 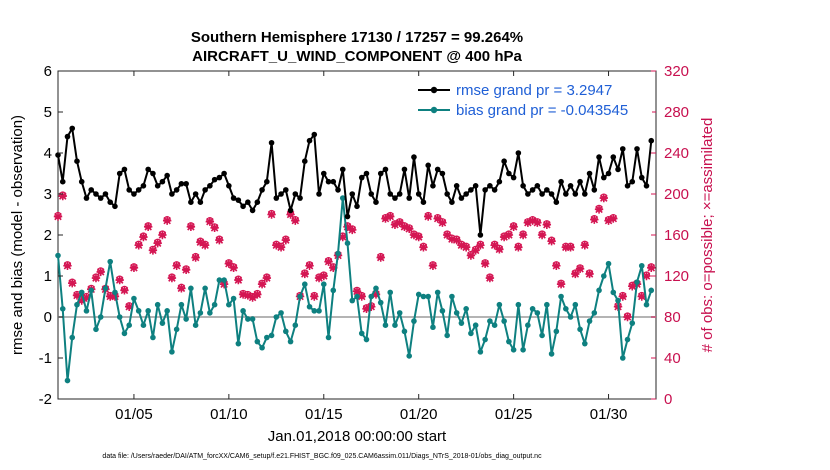 What do you see at coordinates (609, 414) in the screenshot?
I see `x-tick-label: 01/30` at bounding box center [609, 414].